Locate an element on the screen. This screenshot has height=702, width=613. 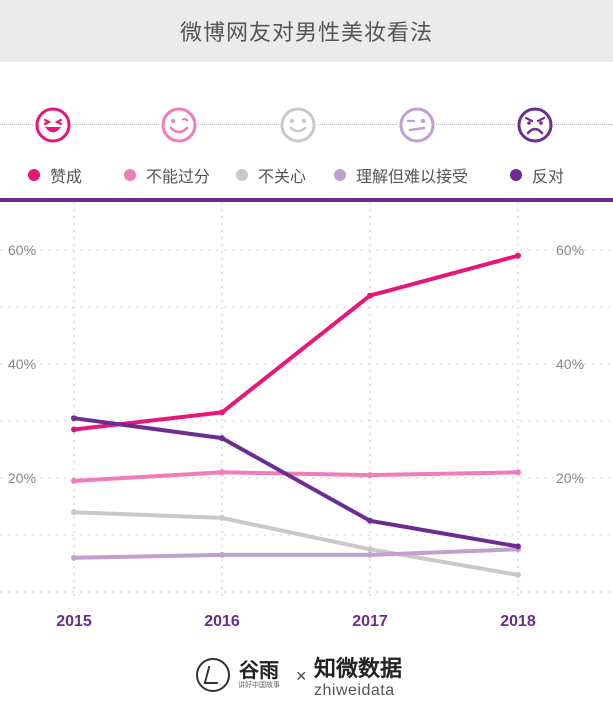
zhiwei-logo-name: 知微数据 is located at coordinates (358, 668).